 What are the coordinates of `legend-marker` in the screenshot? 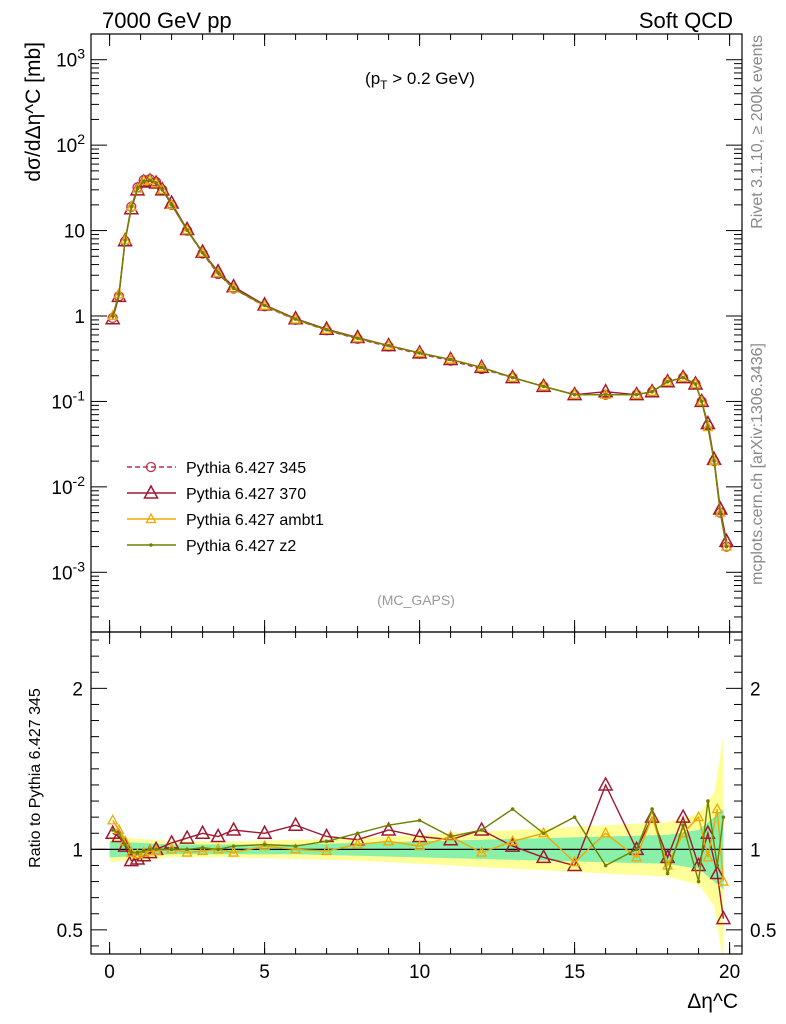 It's located at (151, 518).